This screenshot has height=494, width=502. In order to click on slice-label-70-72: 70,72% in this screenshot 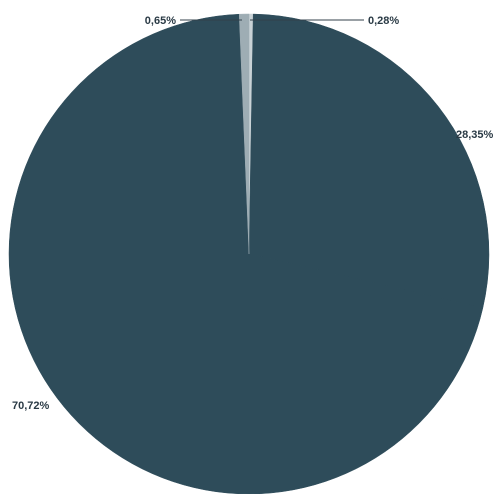, I will do `click(31, 406)`.